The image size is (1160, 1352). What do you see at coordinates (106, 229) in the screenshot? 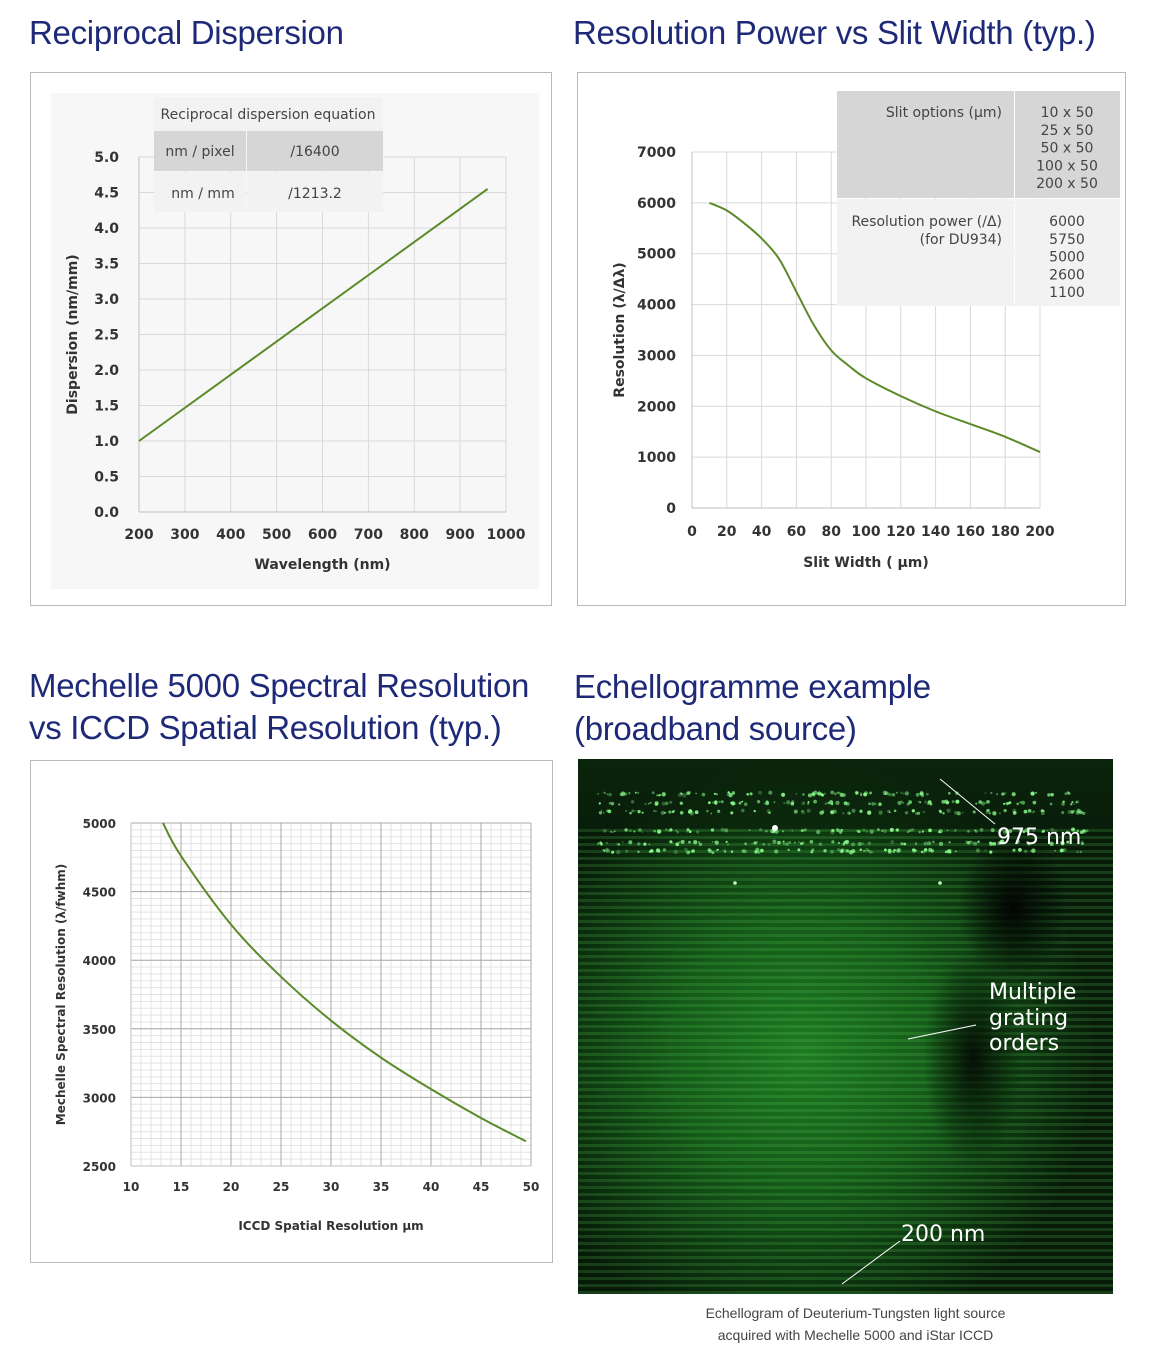
I see `y-tick-label: 4.0` at bounding box center [106, 229].